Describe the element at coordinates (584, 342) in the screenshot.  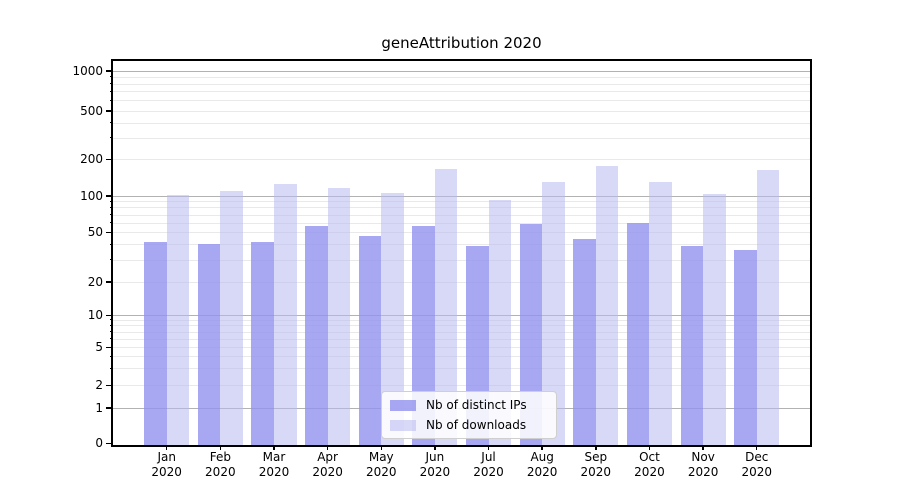
I see `bar-sep-distinct-ips` at that location.